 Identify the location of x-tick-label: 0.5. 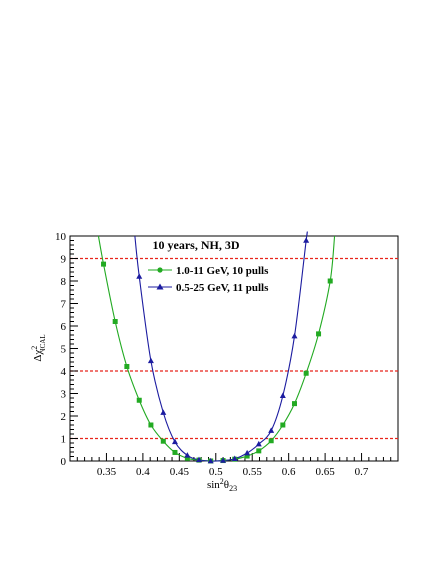
(216, 472).